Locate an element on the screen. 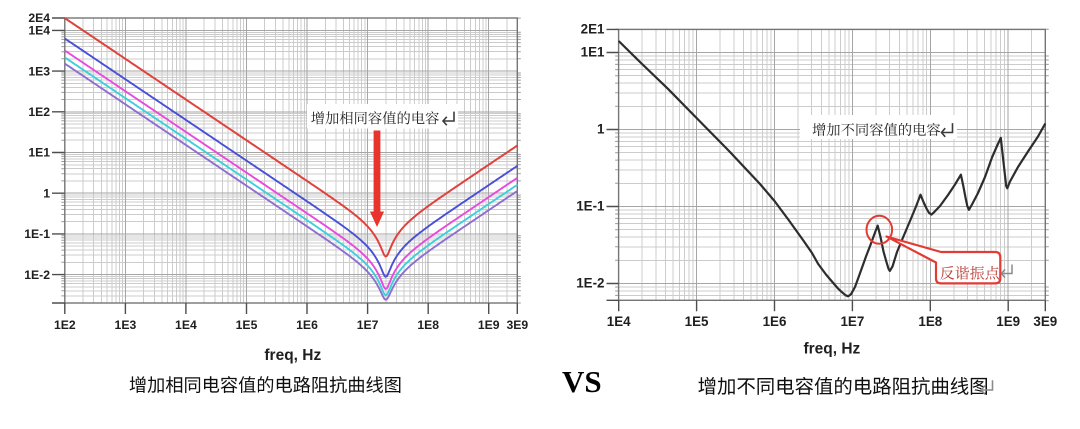  svg-text: 2E4 is located at coordinates (39, 18).